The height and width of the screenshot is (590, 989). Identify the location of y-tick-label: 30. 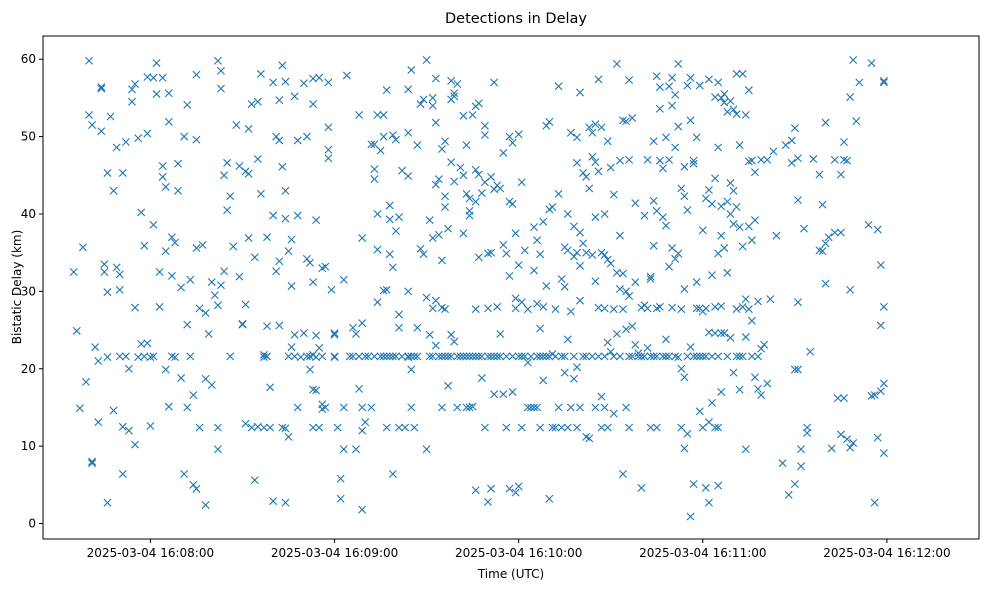
(28, 291).